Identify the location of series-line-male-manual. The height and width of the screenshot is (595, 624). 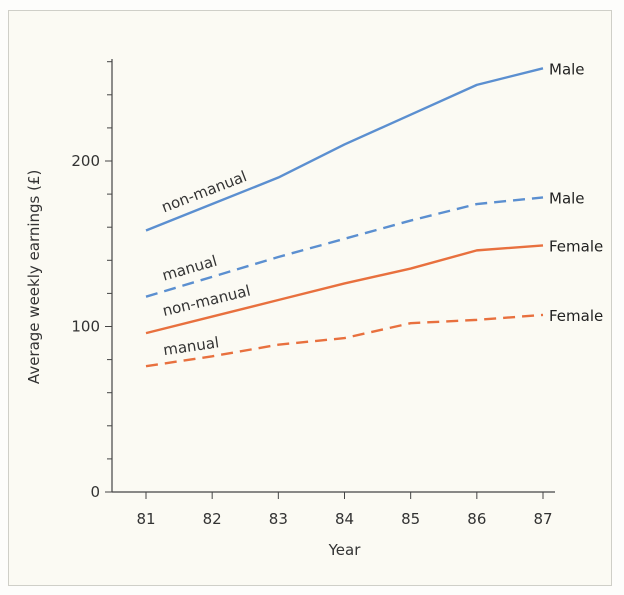
(344, 247).